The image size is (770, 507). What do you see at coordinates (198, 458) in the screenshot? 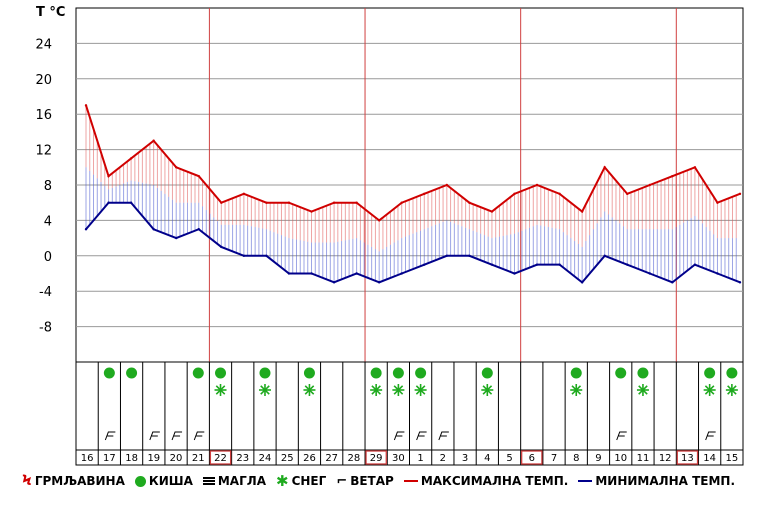
I see `day-label: 21` at bounding box center [198, 458].